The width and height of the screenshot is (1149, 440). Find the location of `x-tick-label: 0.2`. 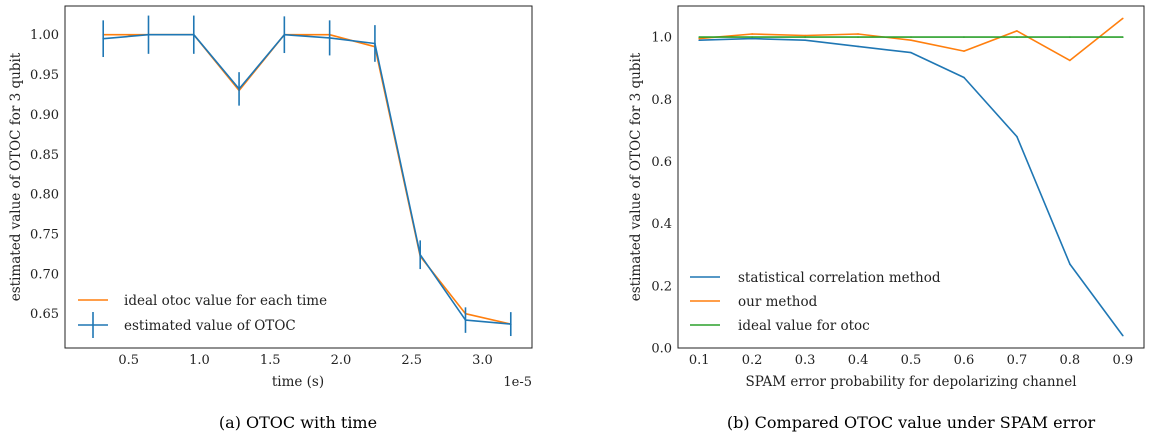

x-tick-label: 0.2 is located at coordinates (752, 360).